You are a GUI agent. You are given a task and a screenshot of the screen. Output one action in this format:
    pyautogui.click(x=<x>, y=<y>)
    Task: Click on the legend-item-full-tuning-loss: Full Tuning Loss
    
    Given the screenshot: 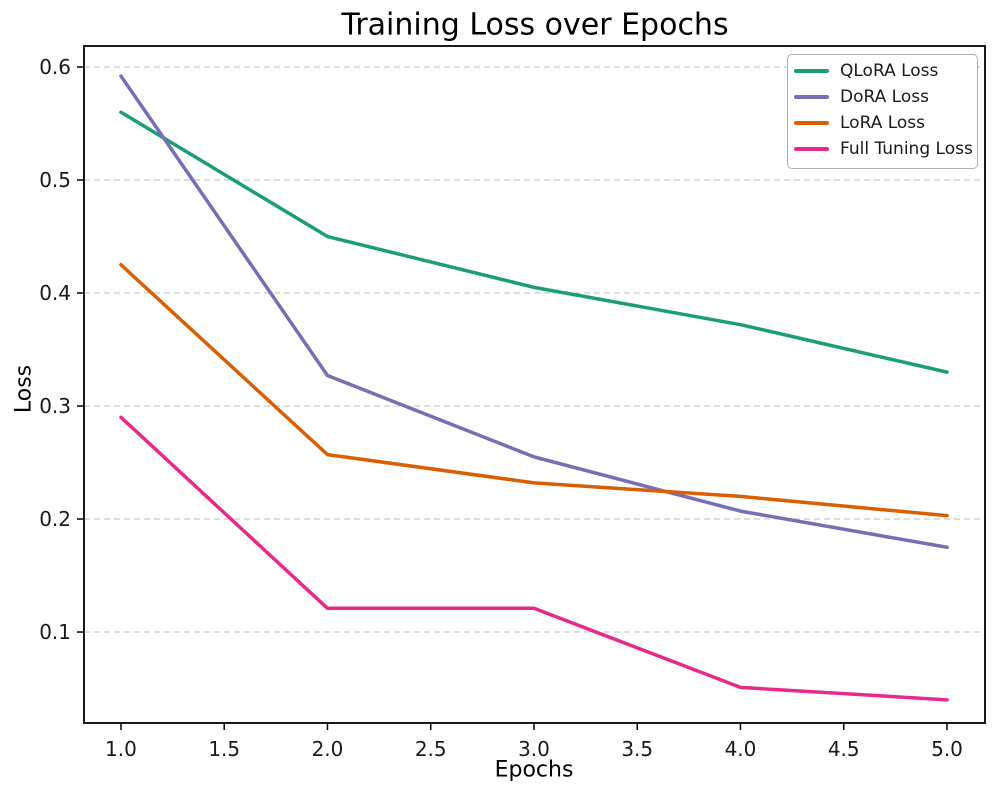 What is the action you would take?
    pyautogui.click(x=883, y=149)
    